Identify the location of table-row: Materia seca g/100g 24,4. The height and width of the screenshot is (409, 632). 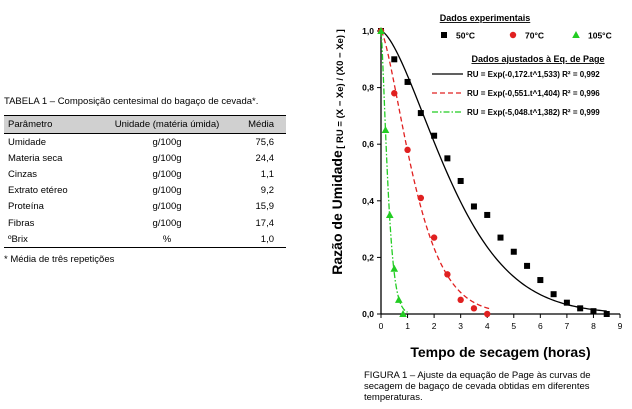
(145, 158).